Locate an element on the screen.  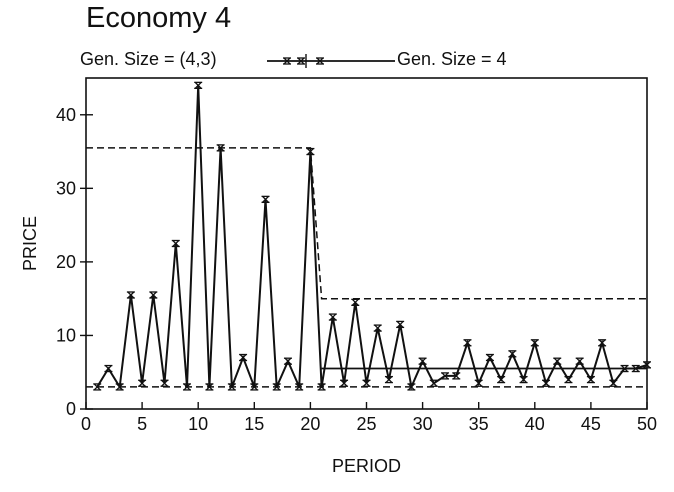
x-tick-label: 40 is located at coordinates (535, 424).